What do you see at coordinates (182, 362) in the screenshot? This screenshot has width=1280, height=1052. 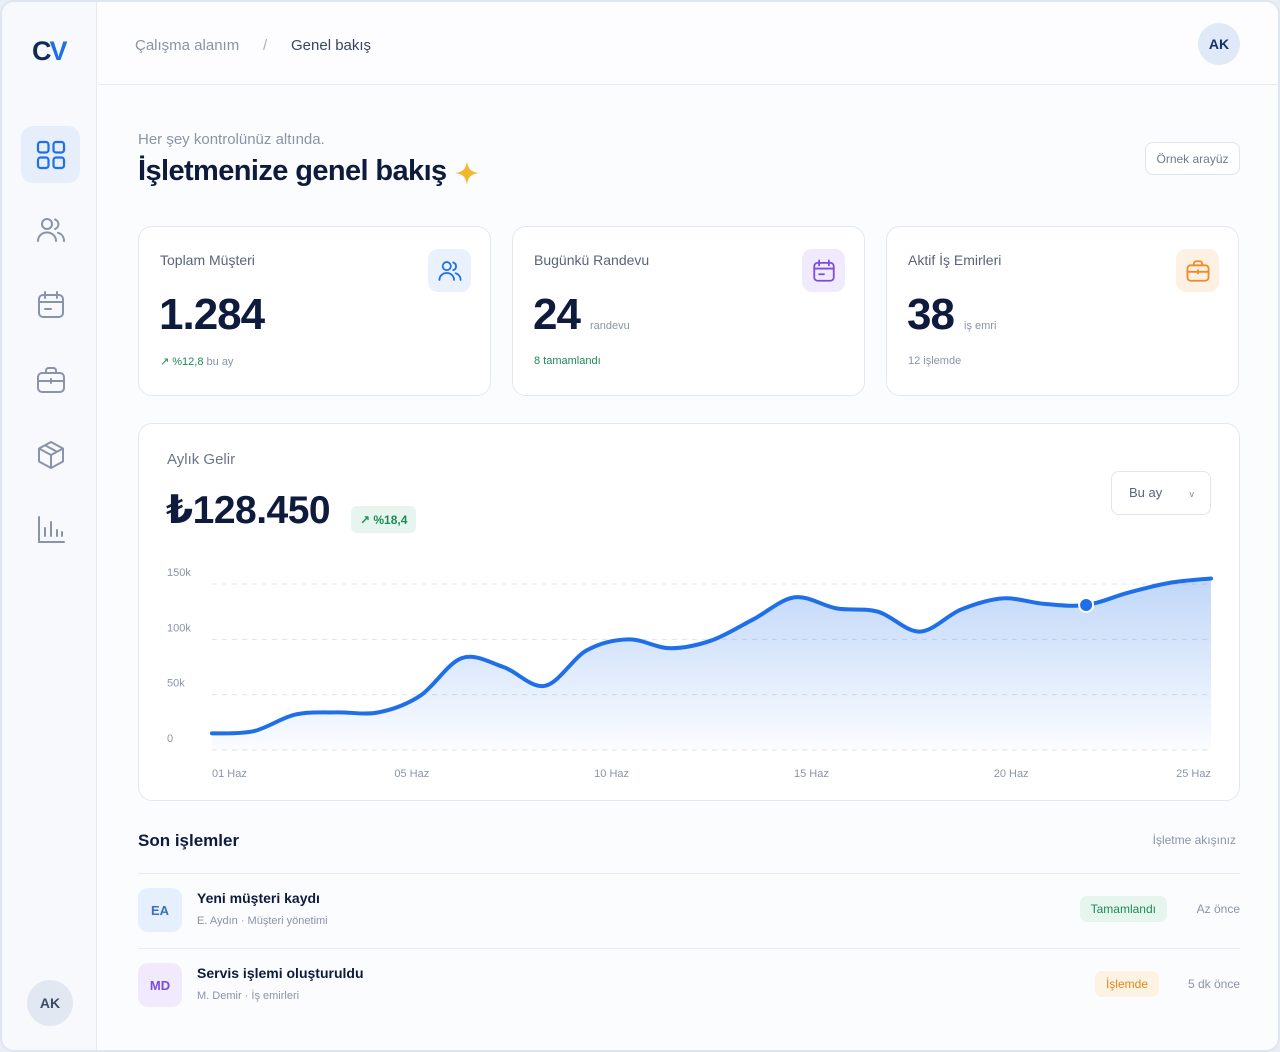 I see `stat-change: ↗ %12,8` at bounding box center [182, 362].